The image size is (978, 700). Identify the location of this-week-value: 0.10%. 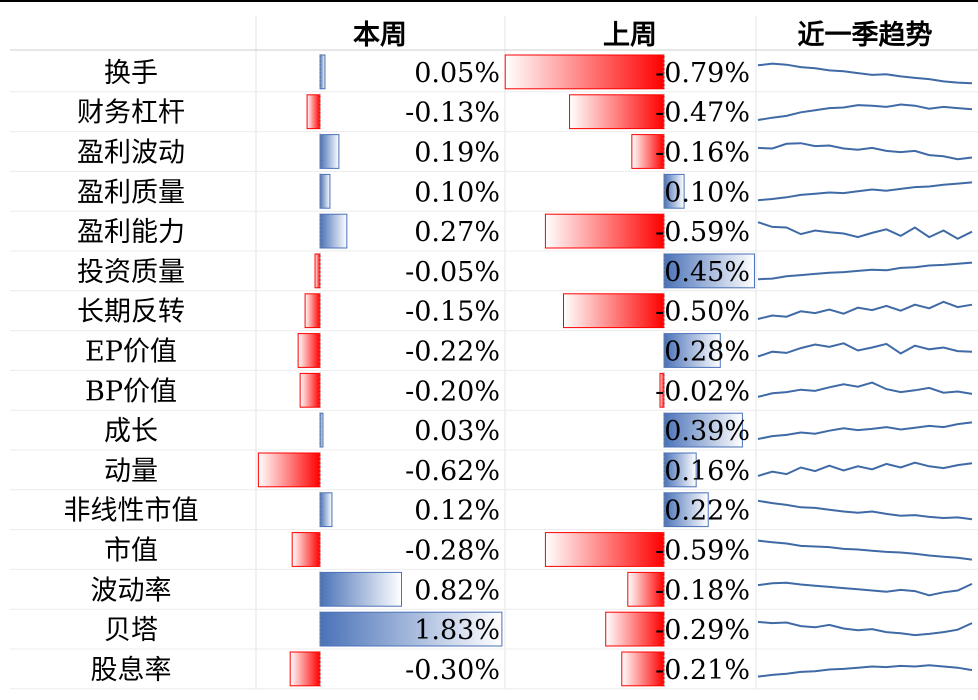
(457, 192).